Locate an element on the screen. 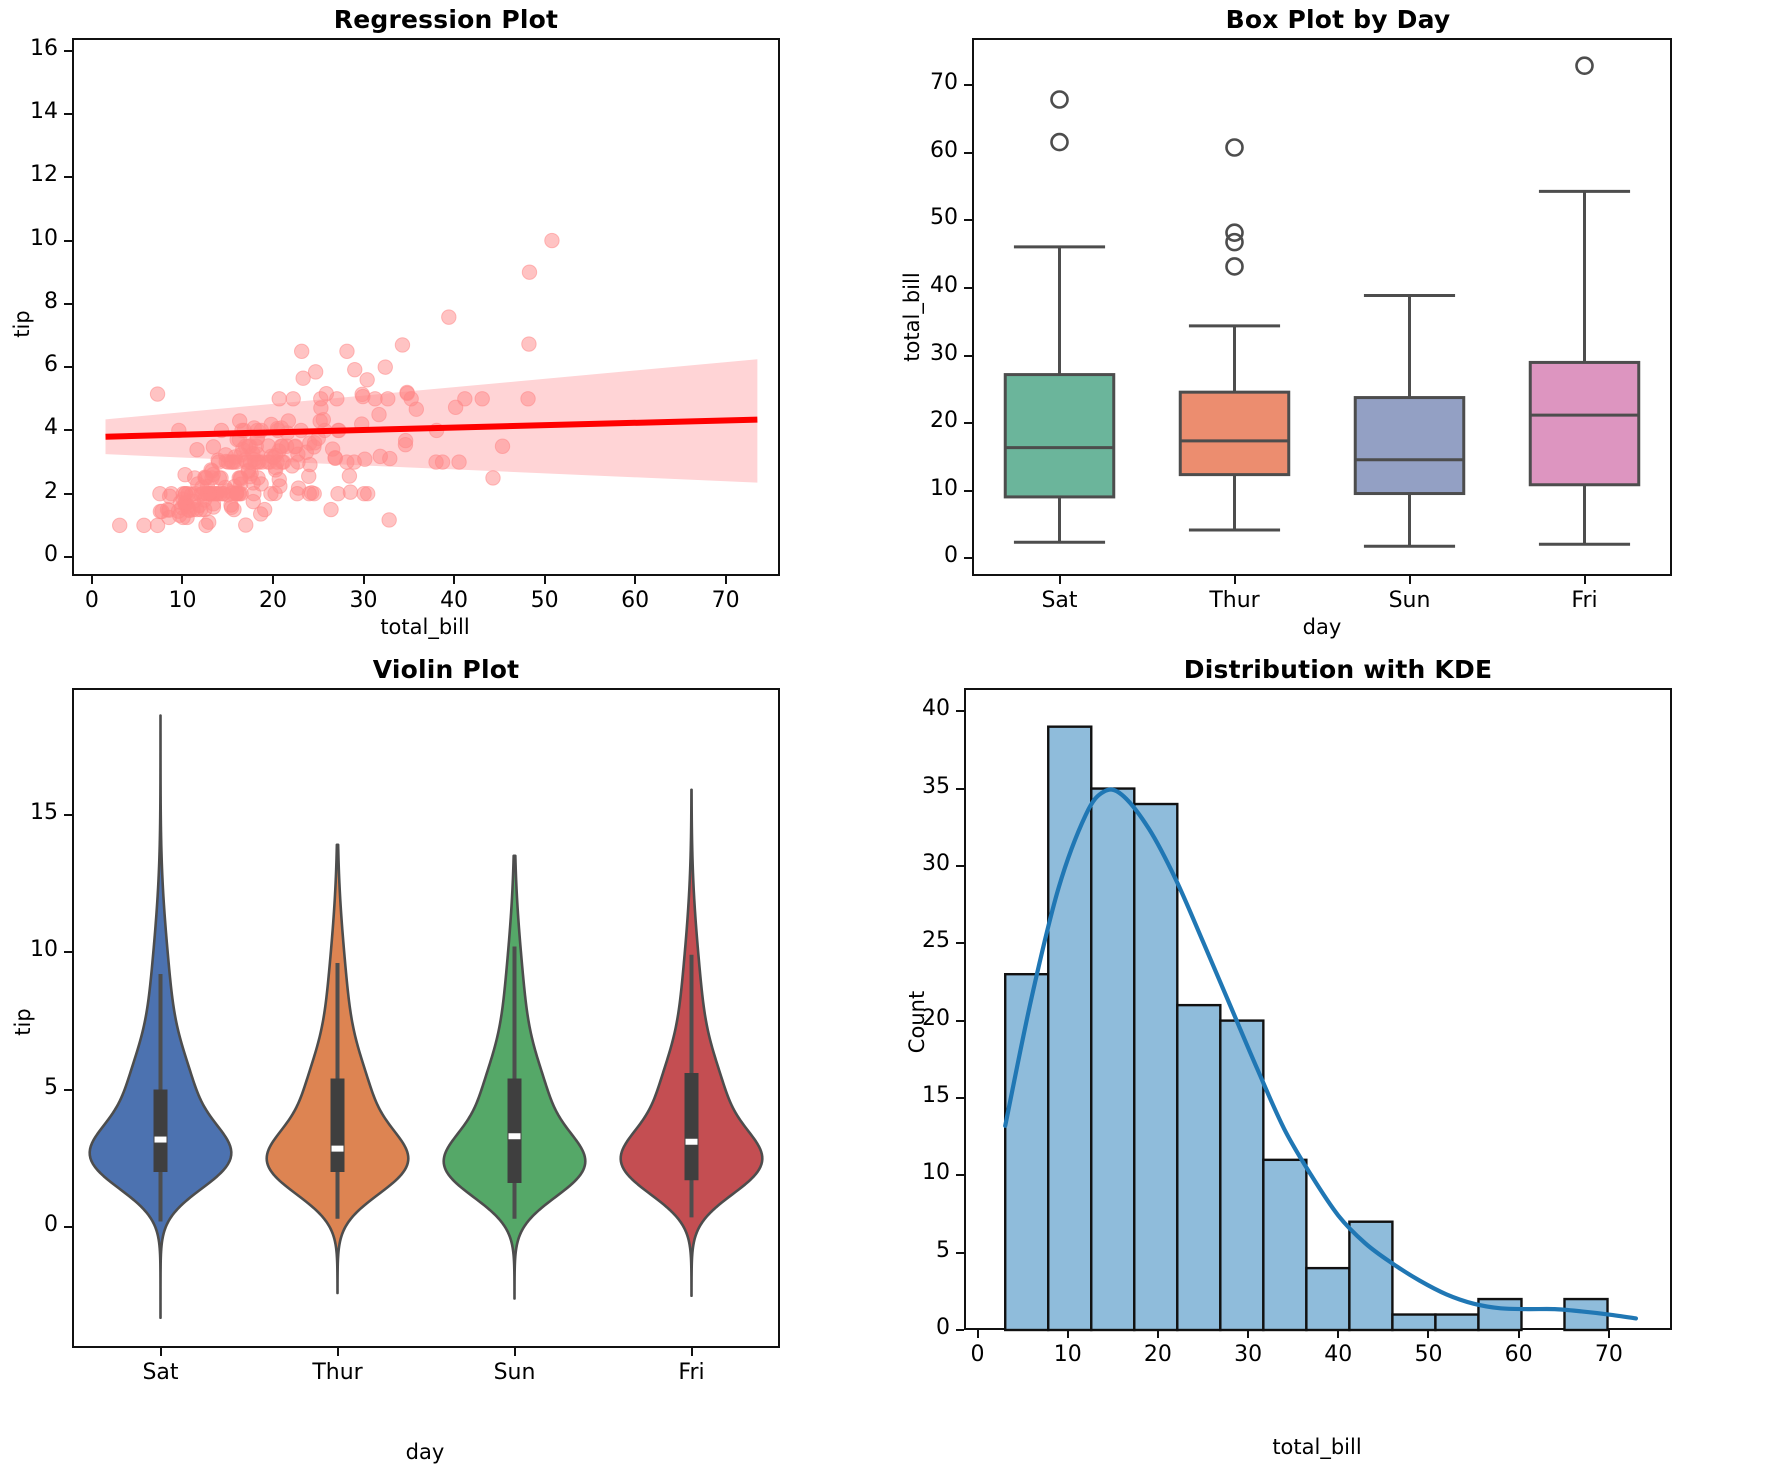  violin-y-tick-label: 10 is located at coordinates (44, 949).